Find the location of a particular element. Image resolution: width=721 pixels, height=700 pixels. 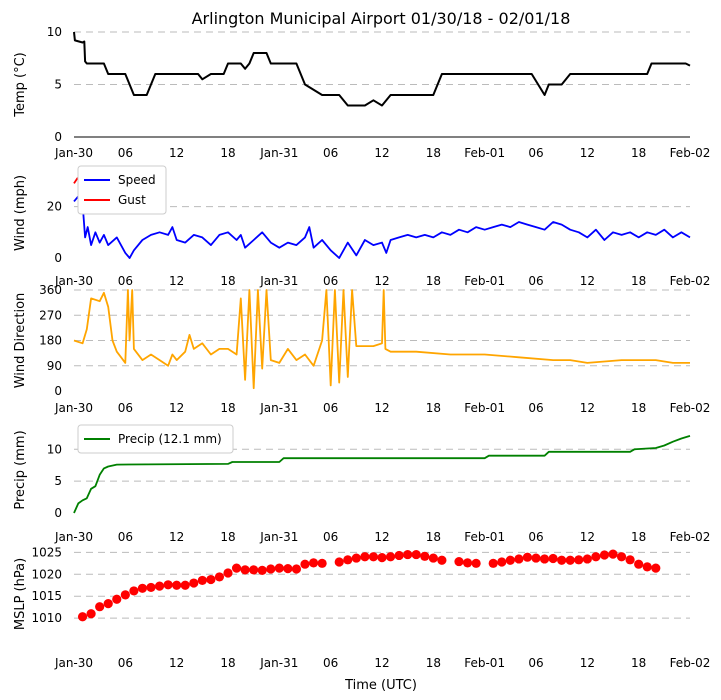

temp-y-axis-title: Temp (°C) is located at coordinates (20, 85).